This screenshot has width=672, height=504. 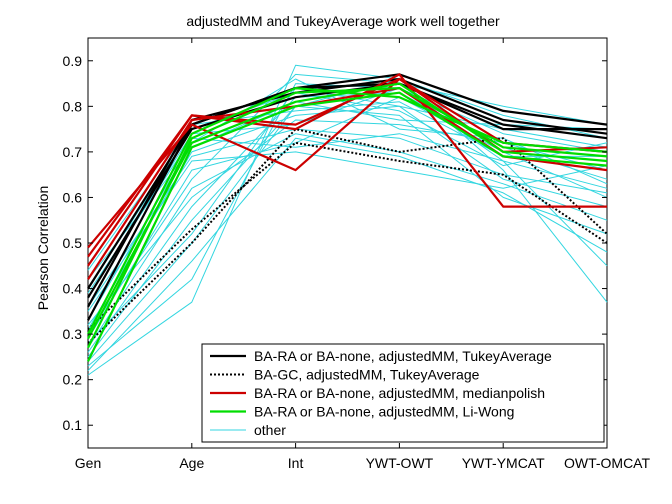 What do you see at coordinates (73, 197) in the screenshot?
I see `y-tick-label: 0.6` at bounding box center [73, 197].